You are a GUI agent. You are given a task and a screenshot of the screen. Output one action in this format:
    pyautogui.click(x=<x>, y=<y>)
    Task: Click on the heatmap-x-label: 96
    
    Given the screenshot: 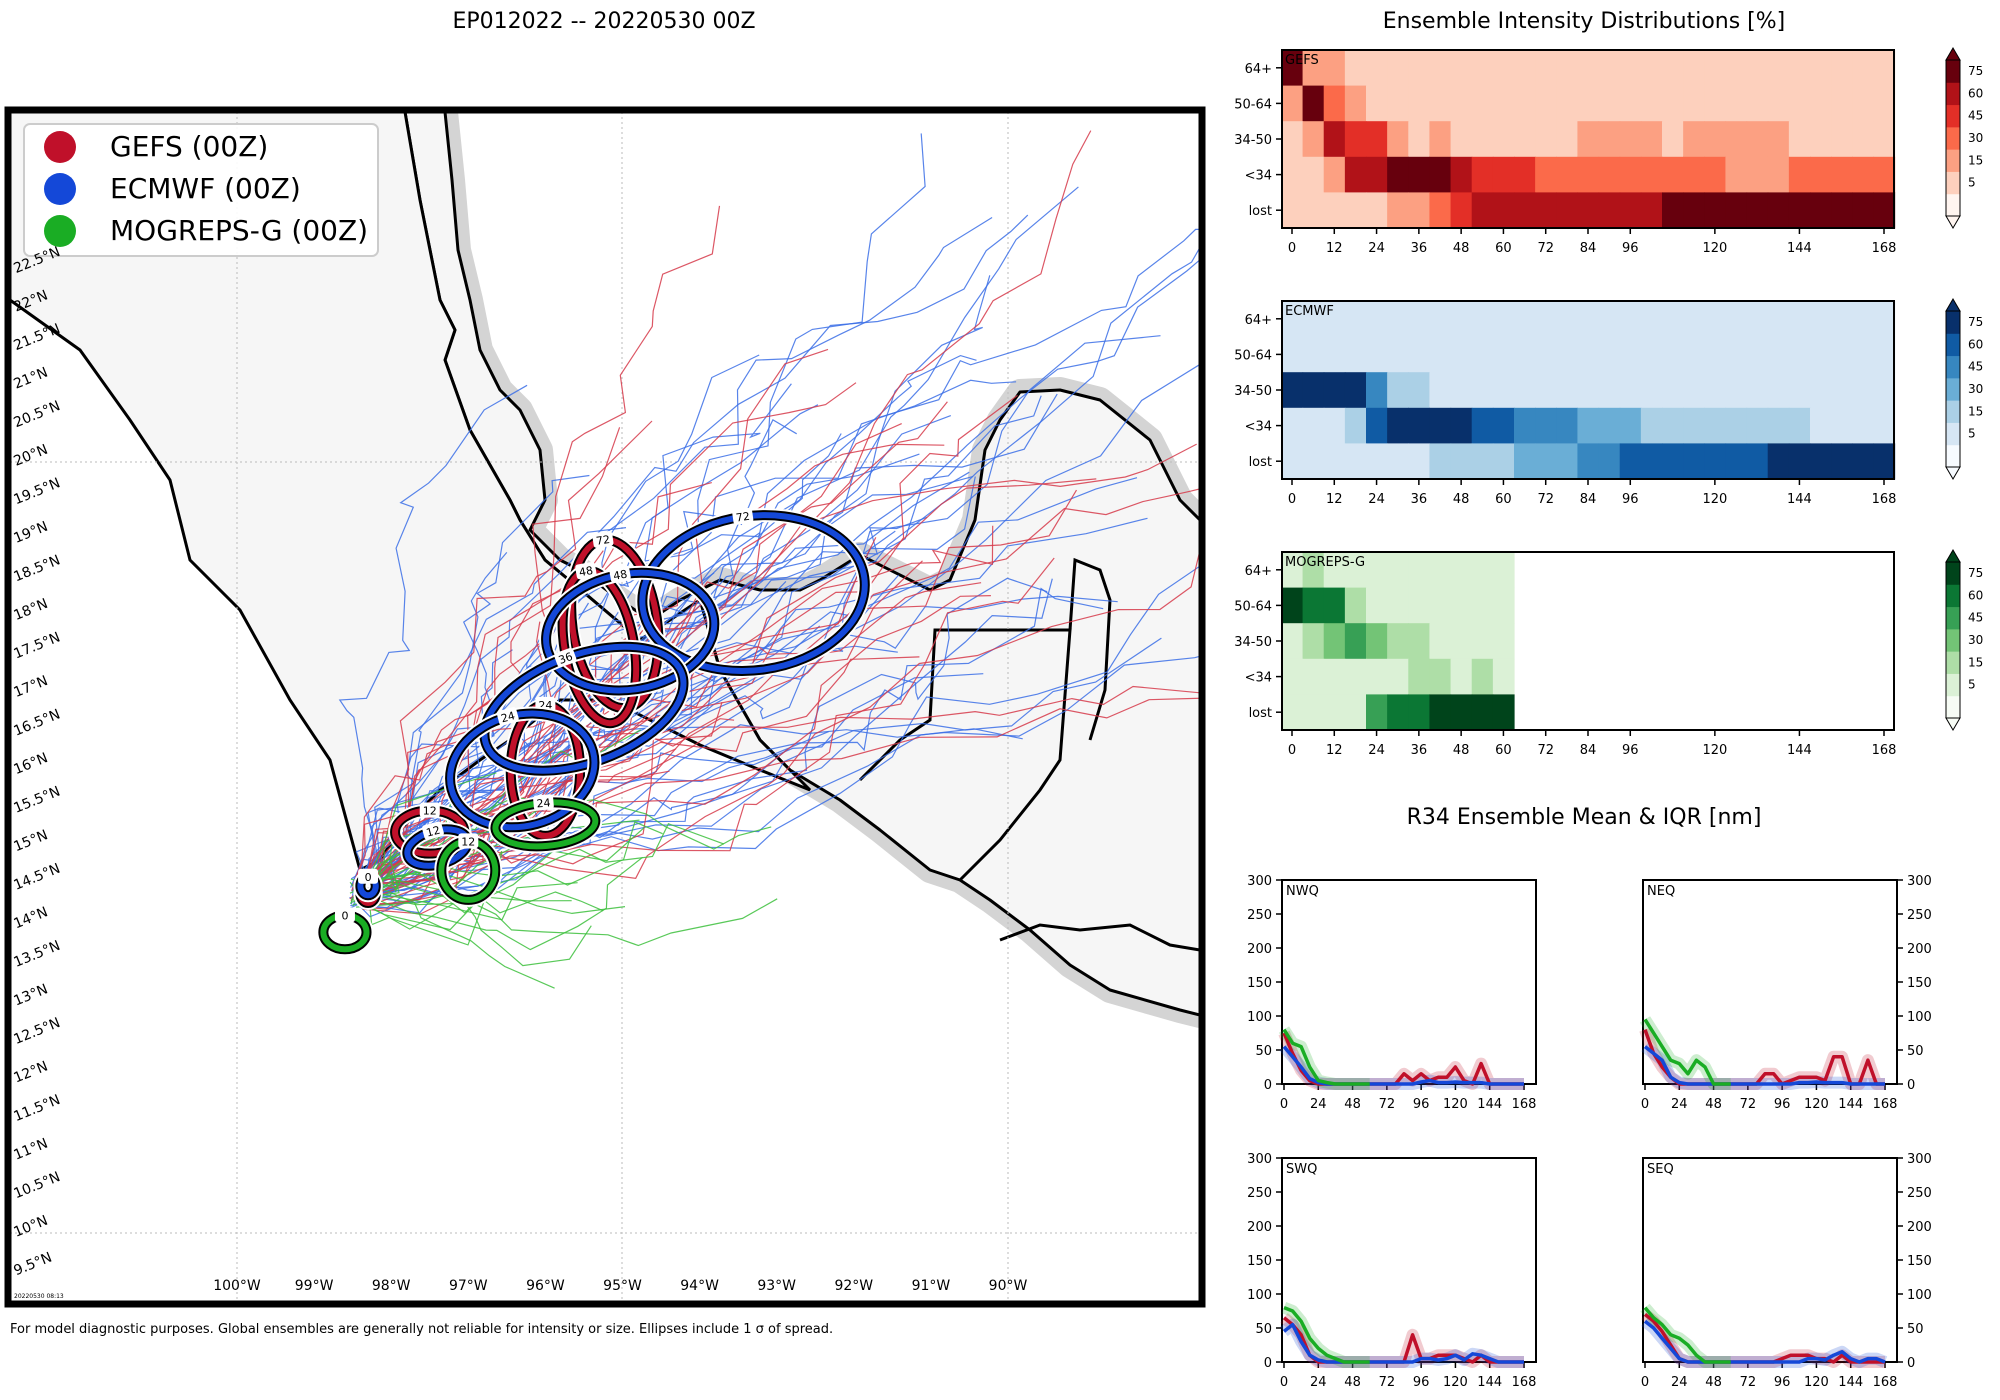 What is the action you would take?
    pyautogui.click(x=1630, y=248)
    